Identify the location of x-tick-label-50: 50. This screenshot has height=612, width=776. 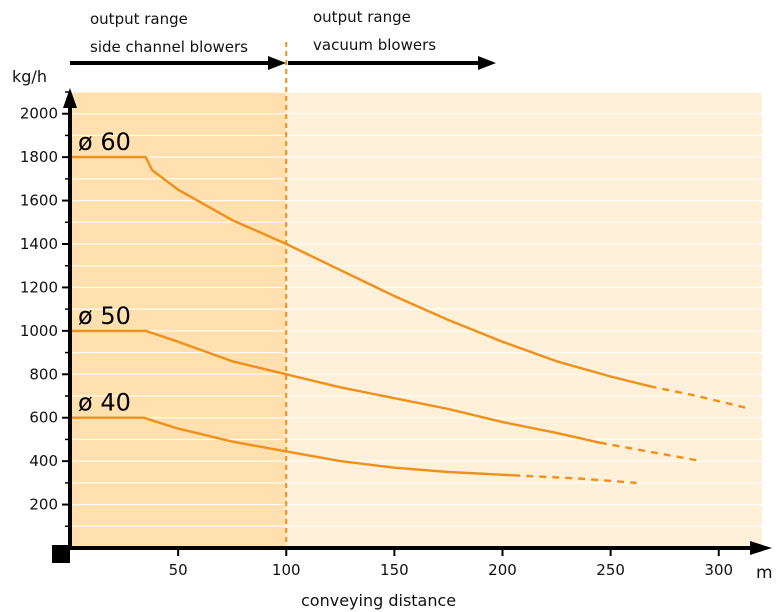
(178, 570).